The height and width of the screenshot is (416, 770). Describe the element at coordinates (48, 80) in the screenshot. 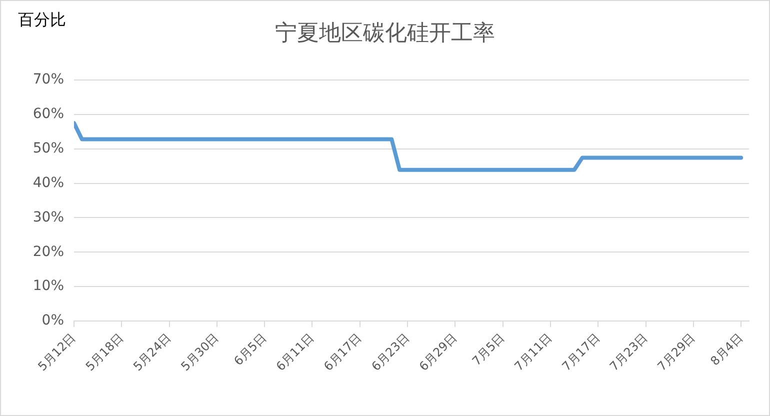

I see `y-tick-label: 70%` at that location.